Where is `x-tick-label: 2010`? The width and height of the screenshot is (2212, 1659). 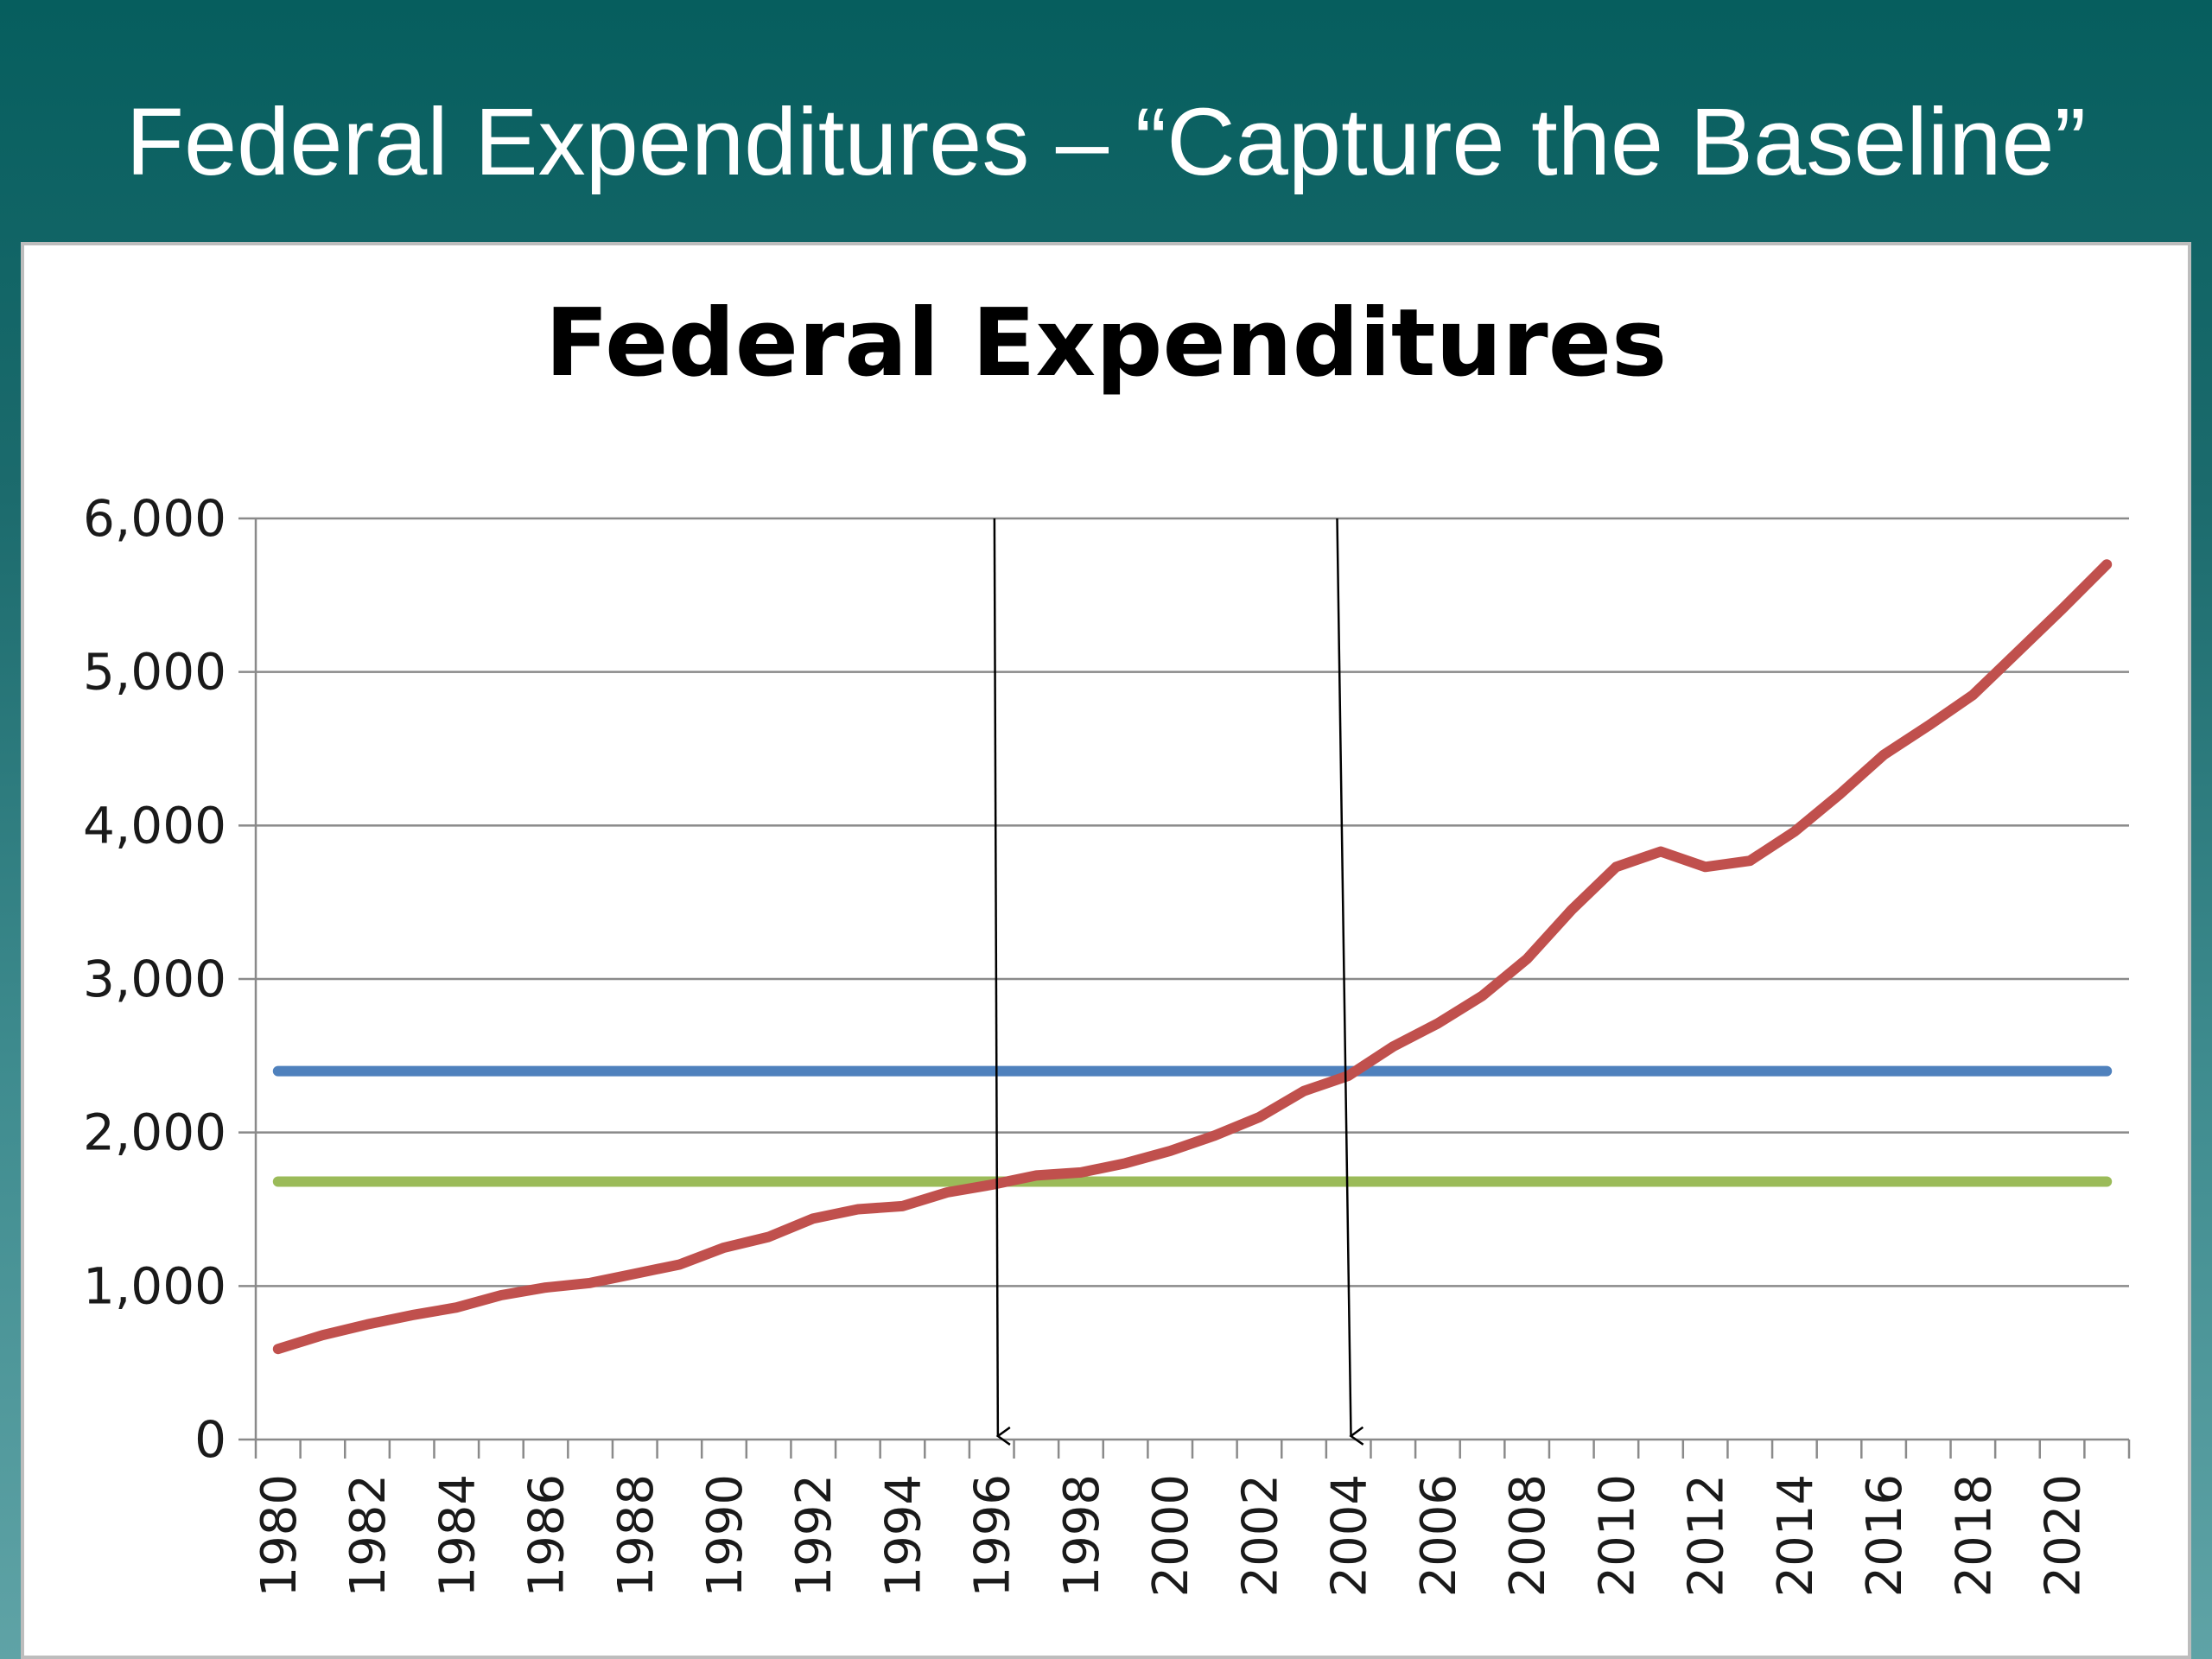 x-tick-label: 2010 is located at coordinates (1617, 1536).